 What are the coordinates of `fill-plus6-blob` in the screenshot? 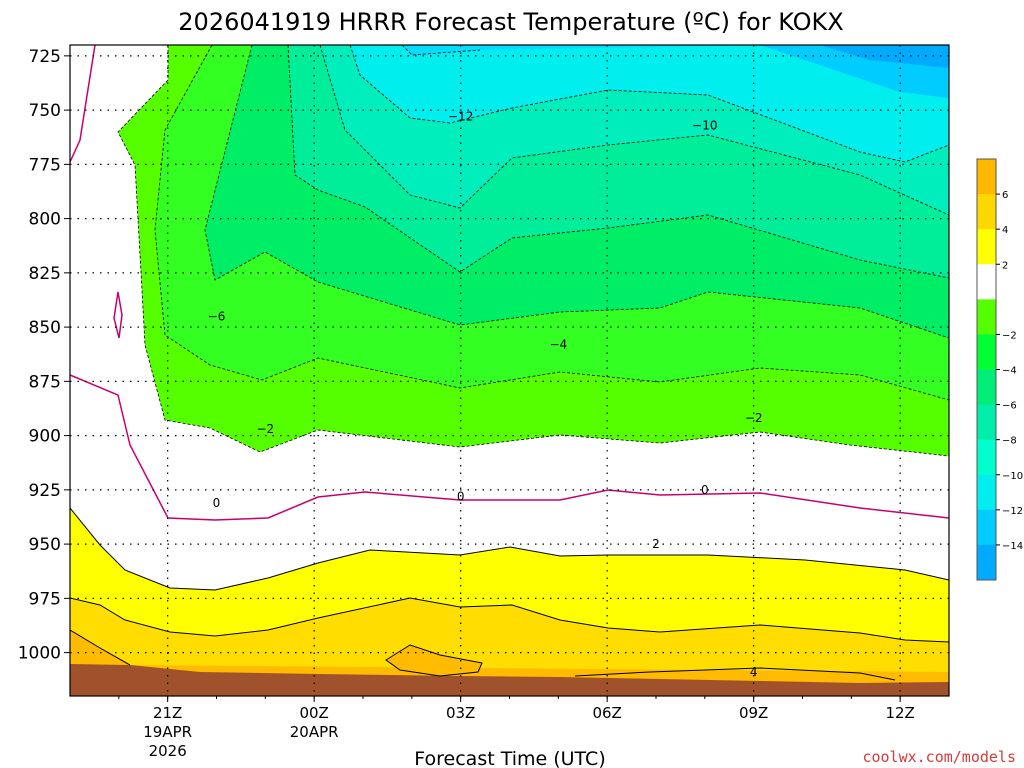 It's located at (434, 660).